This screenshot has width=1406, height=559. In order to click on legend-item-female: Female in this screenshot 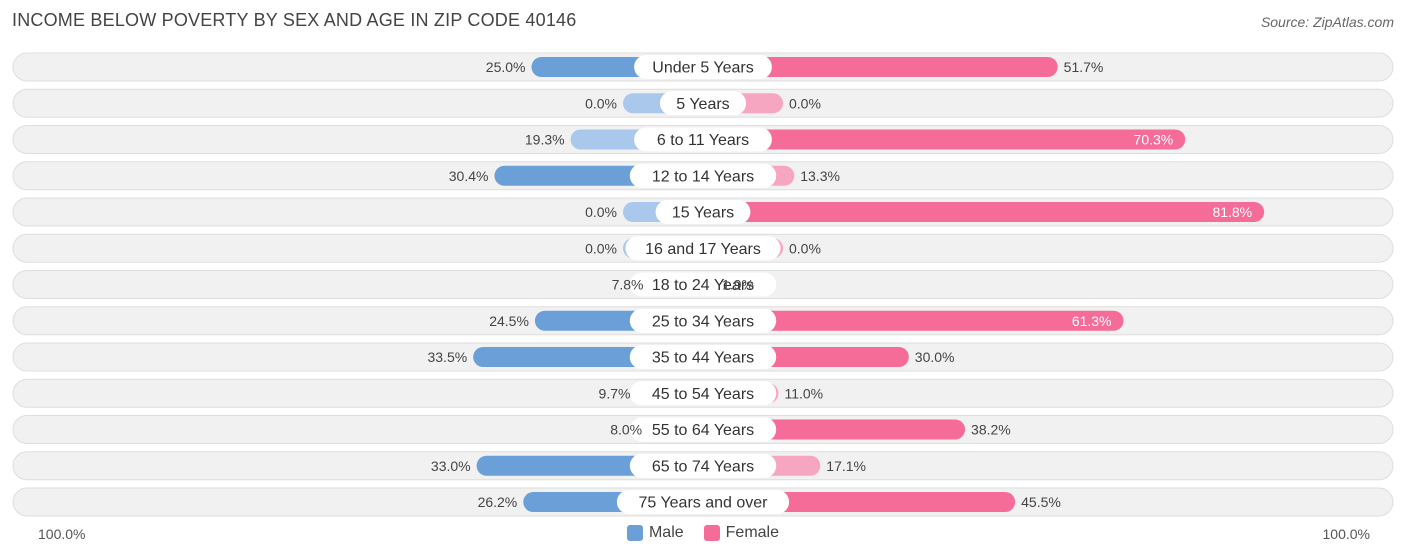, I will do `click(741, 533)`.